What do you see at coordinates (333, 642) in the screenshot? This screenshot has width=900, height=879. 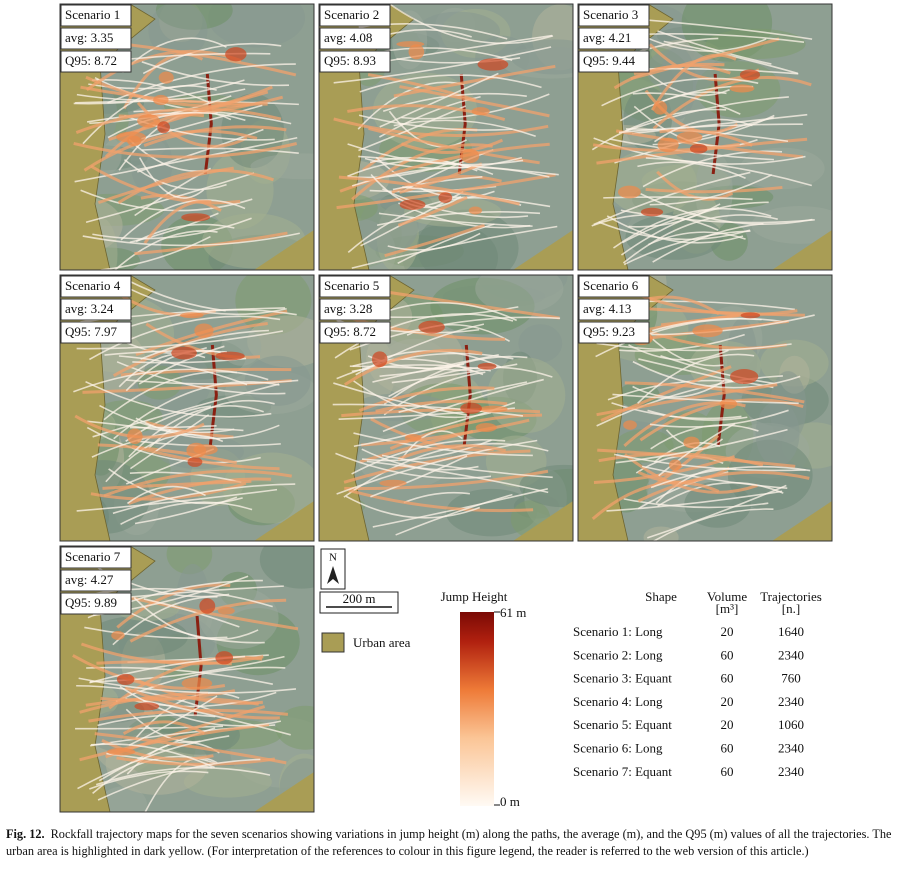 I see `urban-swatch` at bounding box center [333, 642].